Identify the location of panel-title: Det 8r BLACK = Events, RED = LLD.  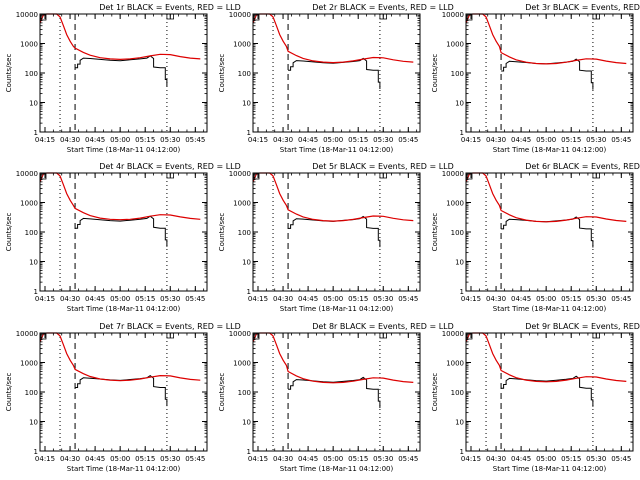
(383, 326).